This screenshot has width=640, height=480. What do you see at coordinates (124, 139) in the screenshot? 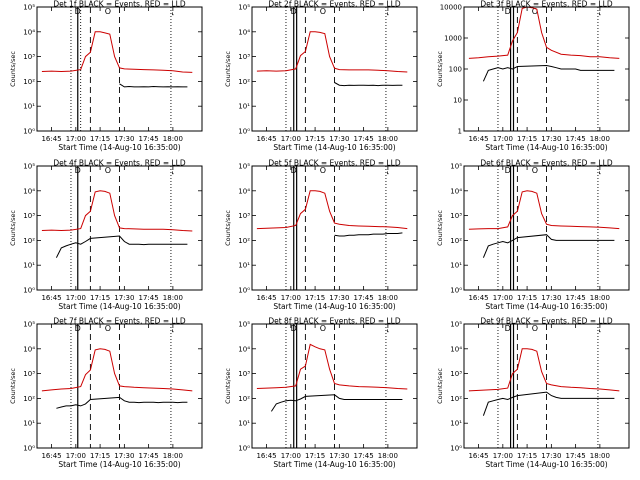
I see `x-tick-label: 17:30` at bounding box center [124, 139].